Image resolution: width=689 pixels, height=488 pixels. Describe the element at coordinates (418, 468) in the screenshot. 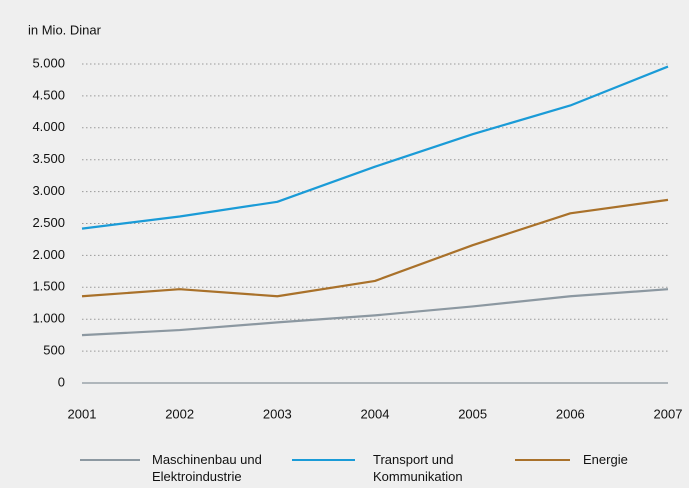

I see `legend-label: Transport und Kommunikation` at that location.